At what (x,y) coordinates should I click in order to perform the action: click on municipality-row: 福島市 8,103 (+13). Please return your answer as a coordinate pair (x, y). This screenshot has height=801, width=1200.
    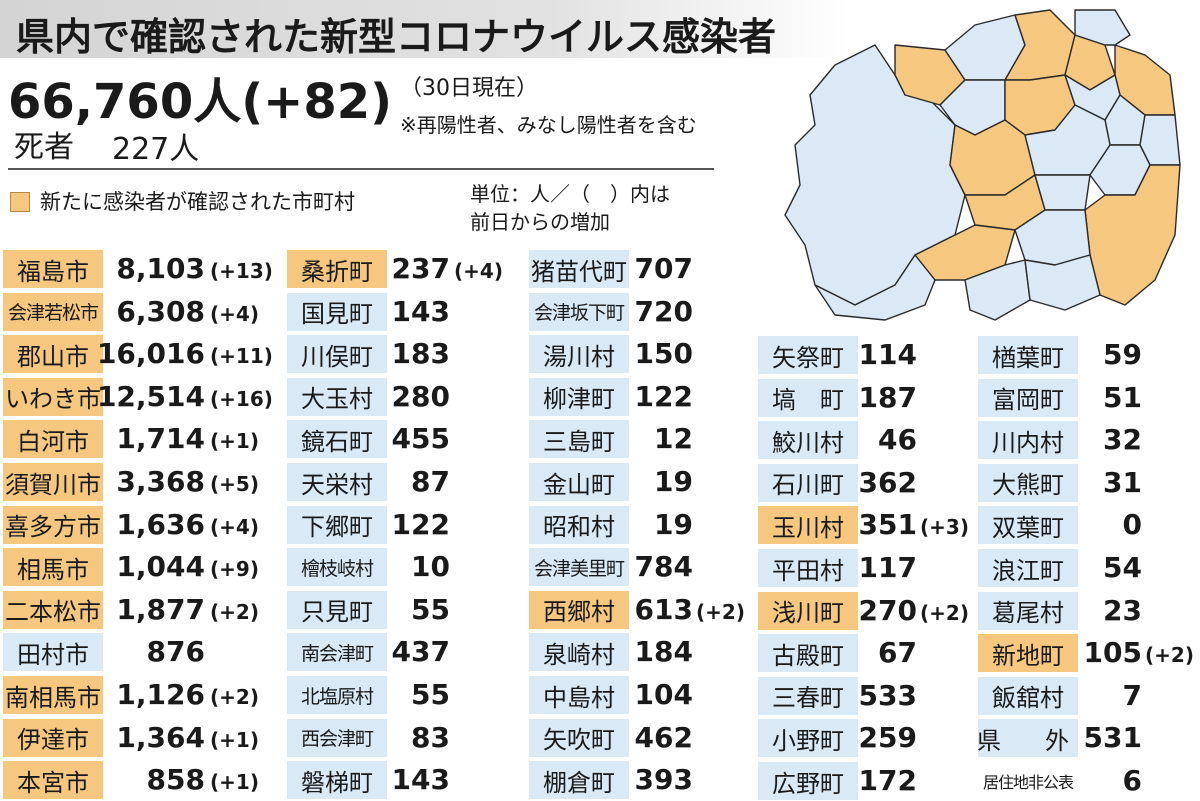
    Looking at the image, I should click on (141, 269).